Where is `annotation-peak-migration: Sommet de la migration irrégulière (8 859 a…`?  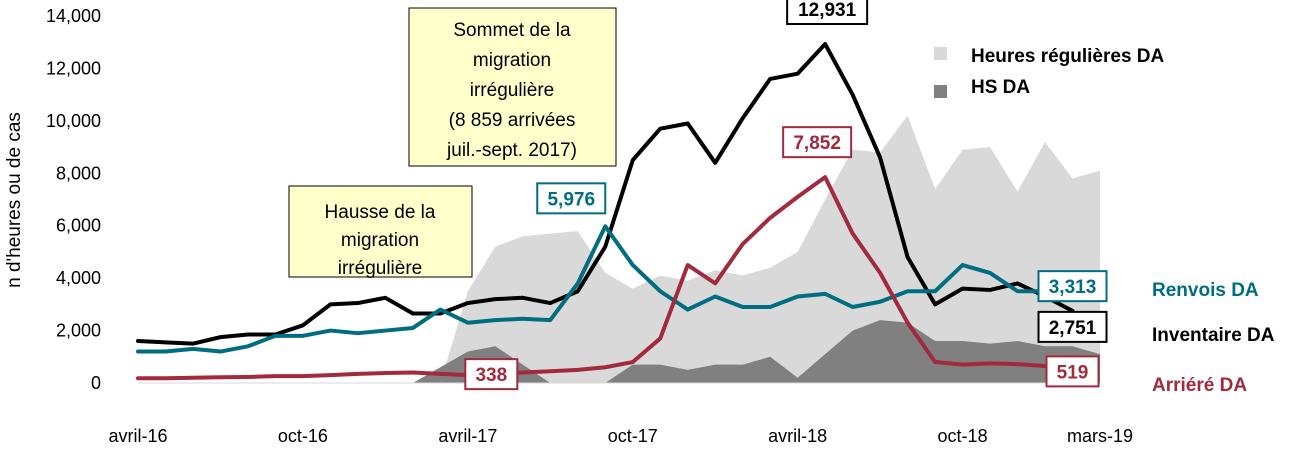
annotation-peak-migration: Sommet de la migration irrégulière (8 859 a… is located at coordinates (512, 87).